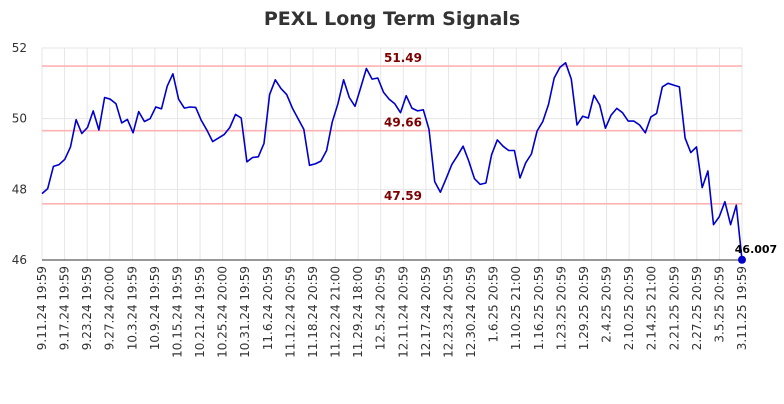 The width and height of the screenshot is (784, 404). What do you see at coordinates (19, 119) in the screenshot?
I see `y-tick-label: 50` at bounding box center [19, 119].